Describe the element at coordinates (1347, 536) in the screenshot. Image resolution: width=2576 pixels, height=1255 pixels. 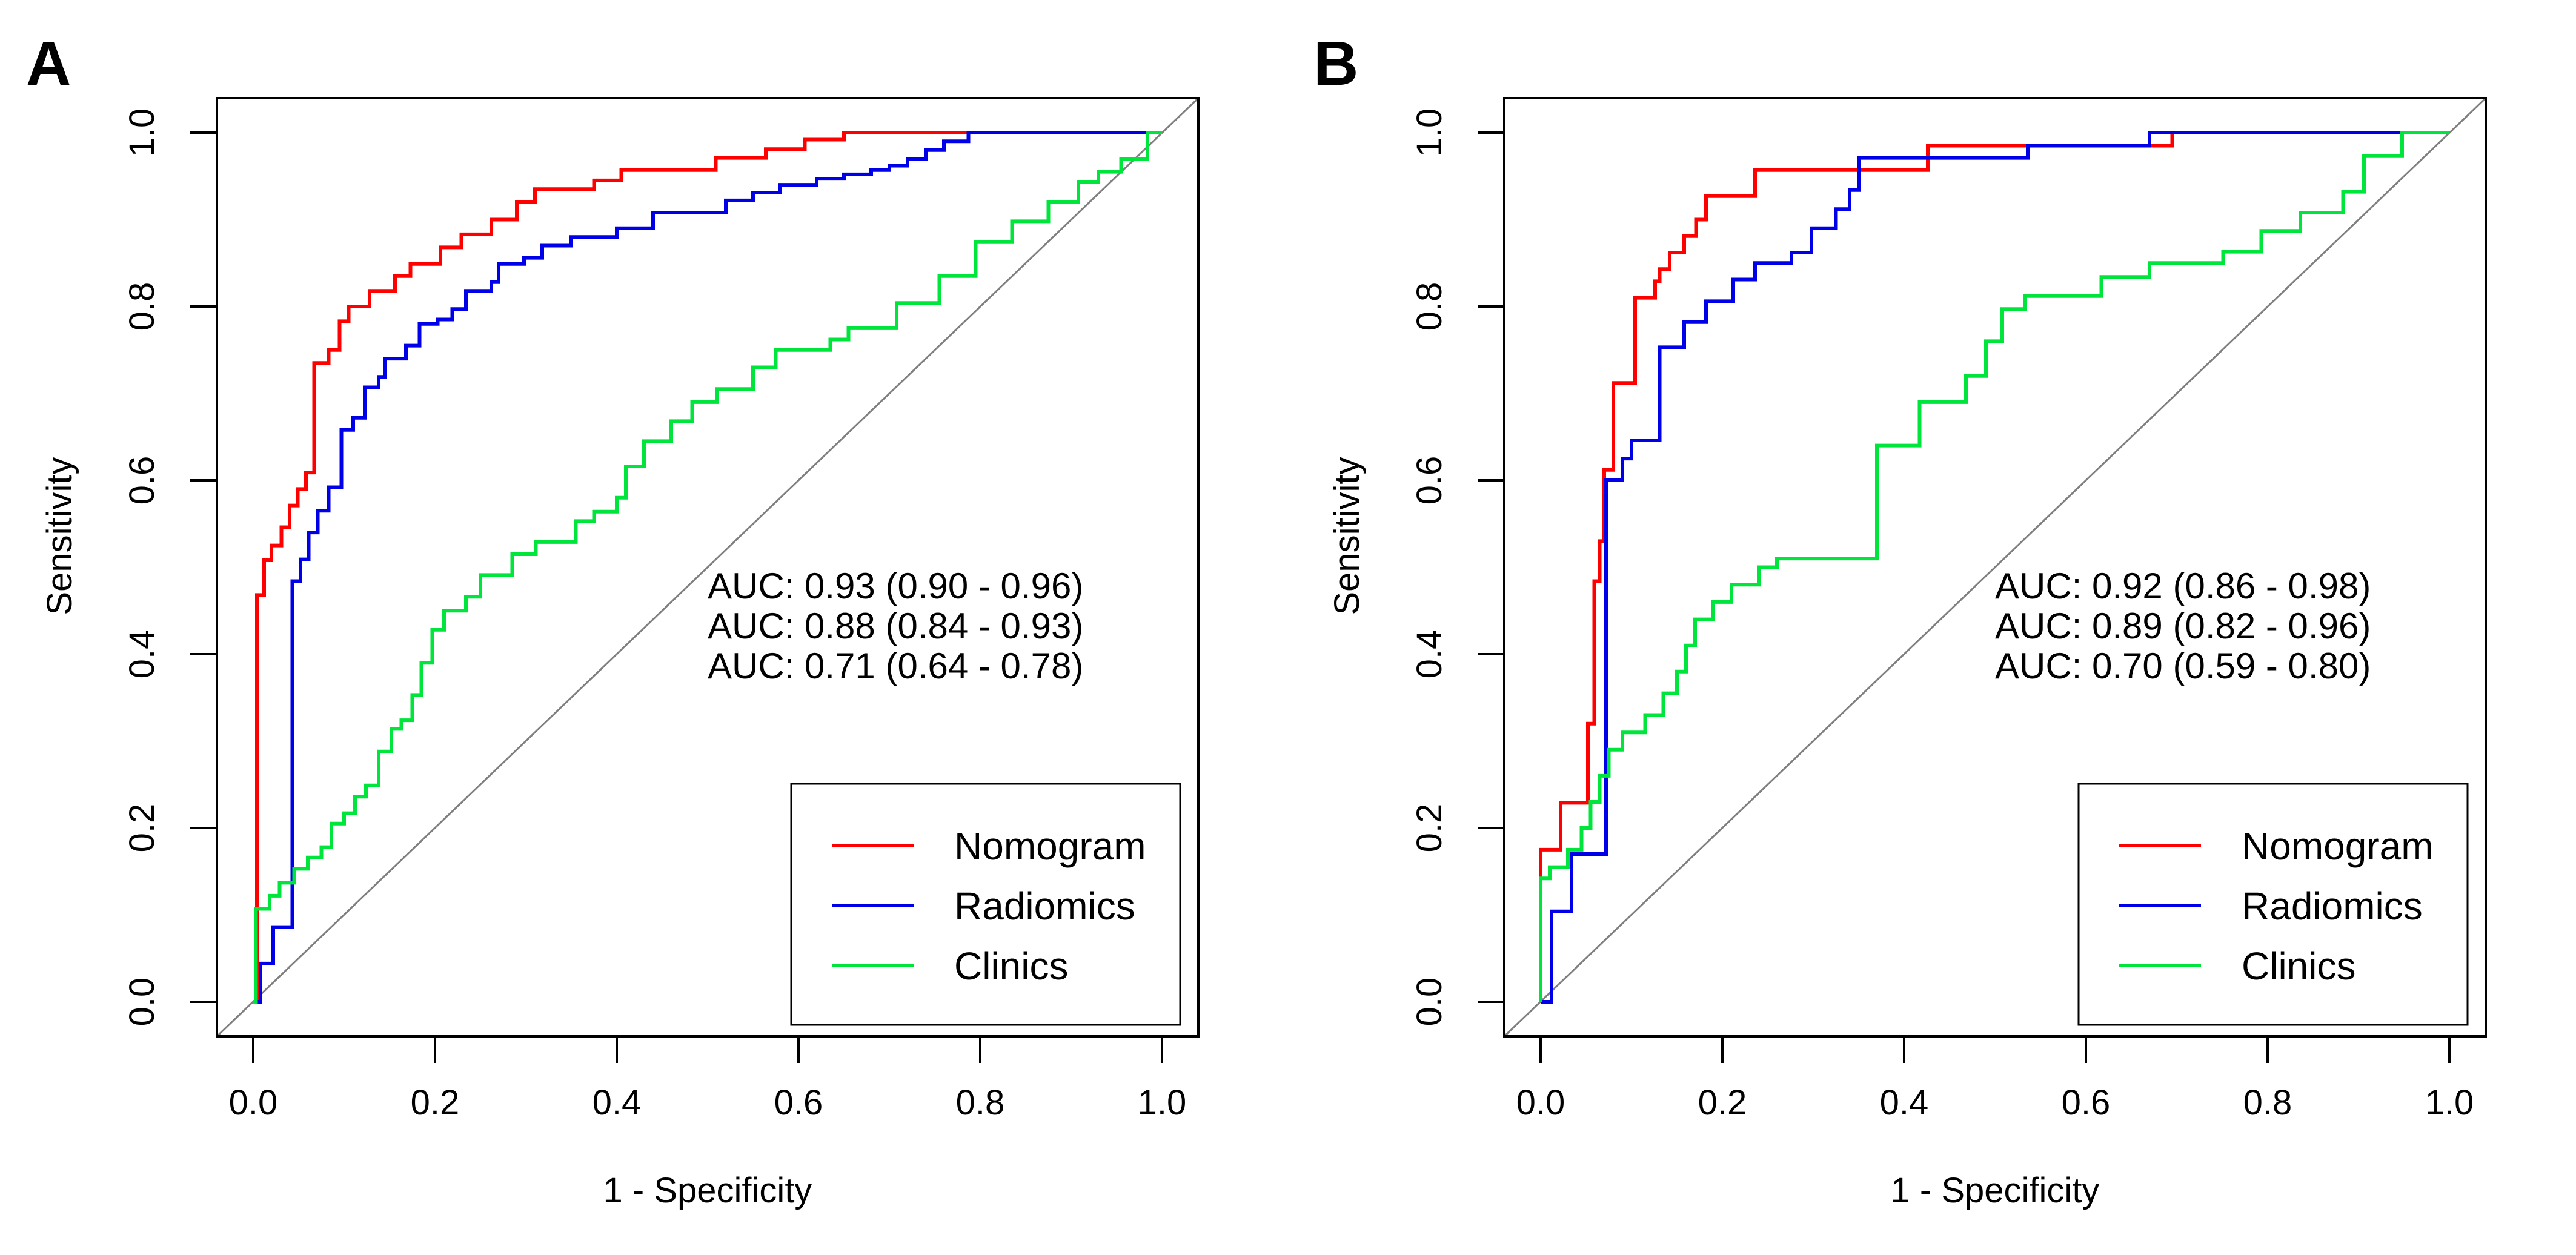
I see `panel-b-yaxis-title: Sensitivity` at that location.